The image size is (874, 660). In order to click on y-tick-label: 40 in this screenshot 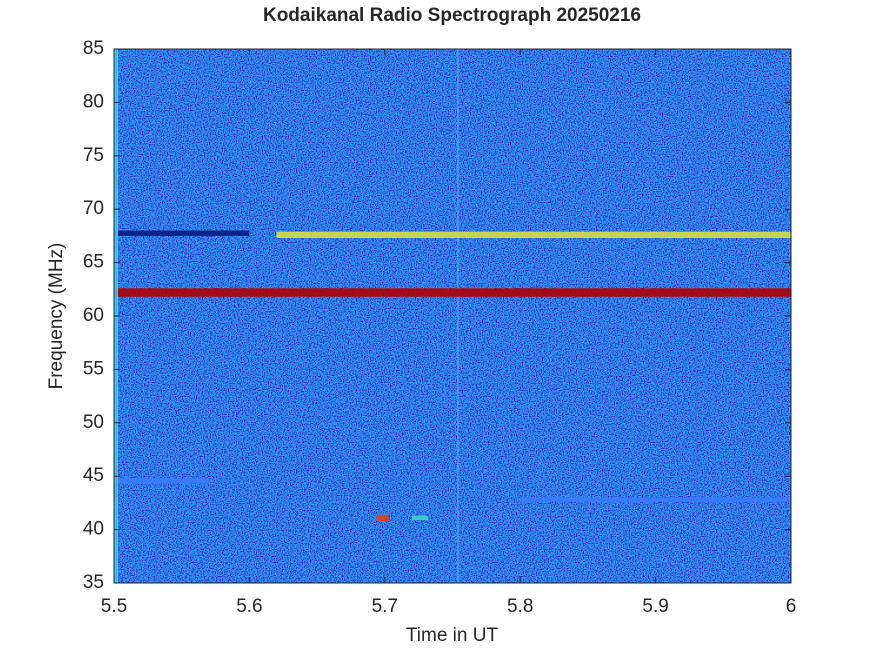, I will do `click(93, 529)`.